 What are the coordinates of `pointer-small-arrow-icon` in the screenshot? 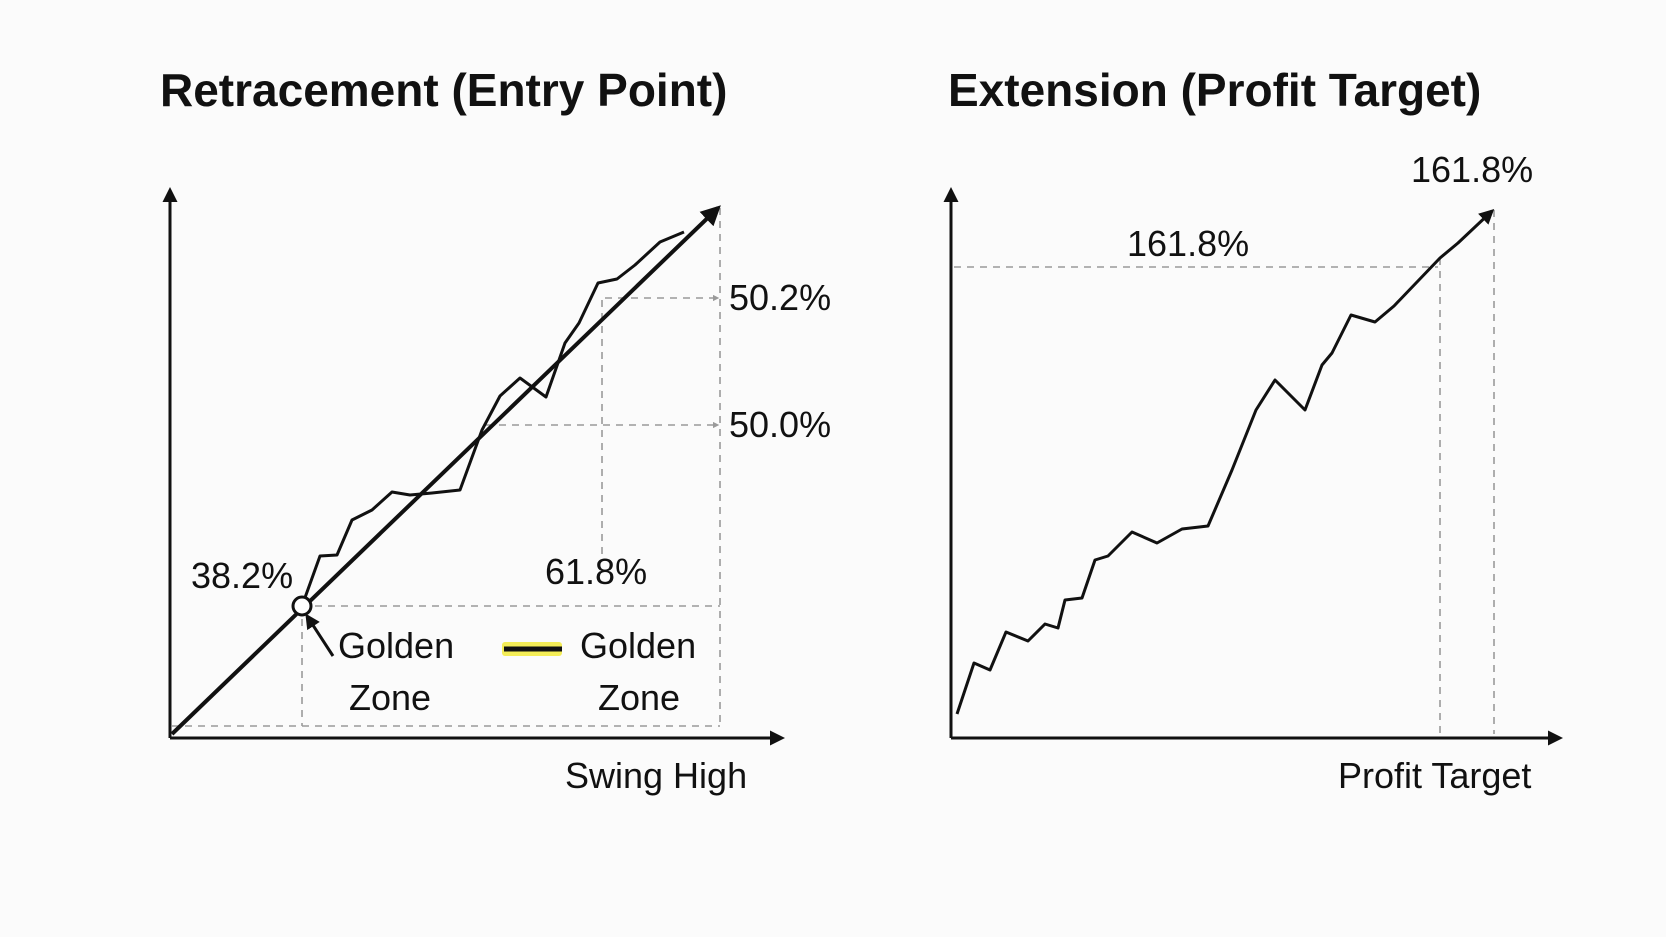 It's located at (320, 635).